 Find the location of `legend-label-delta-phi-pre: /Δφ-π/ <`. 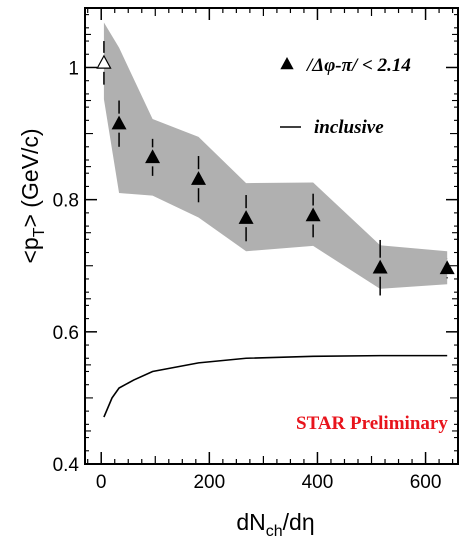

legend-label-delta-phi-pre: /Δφ-π/ < is located at coordinates (341, 65).